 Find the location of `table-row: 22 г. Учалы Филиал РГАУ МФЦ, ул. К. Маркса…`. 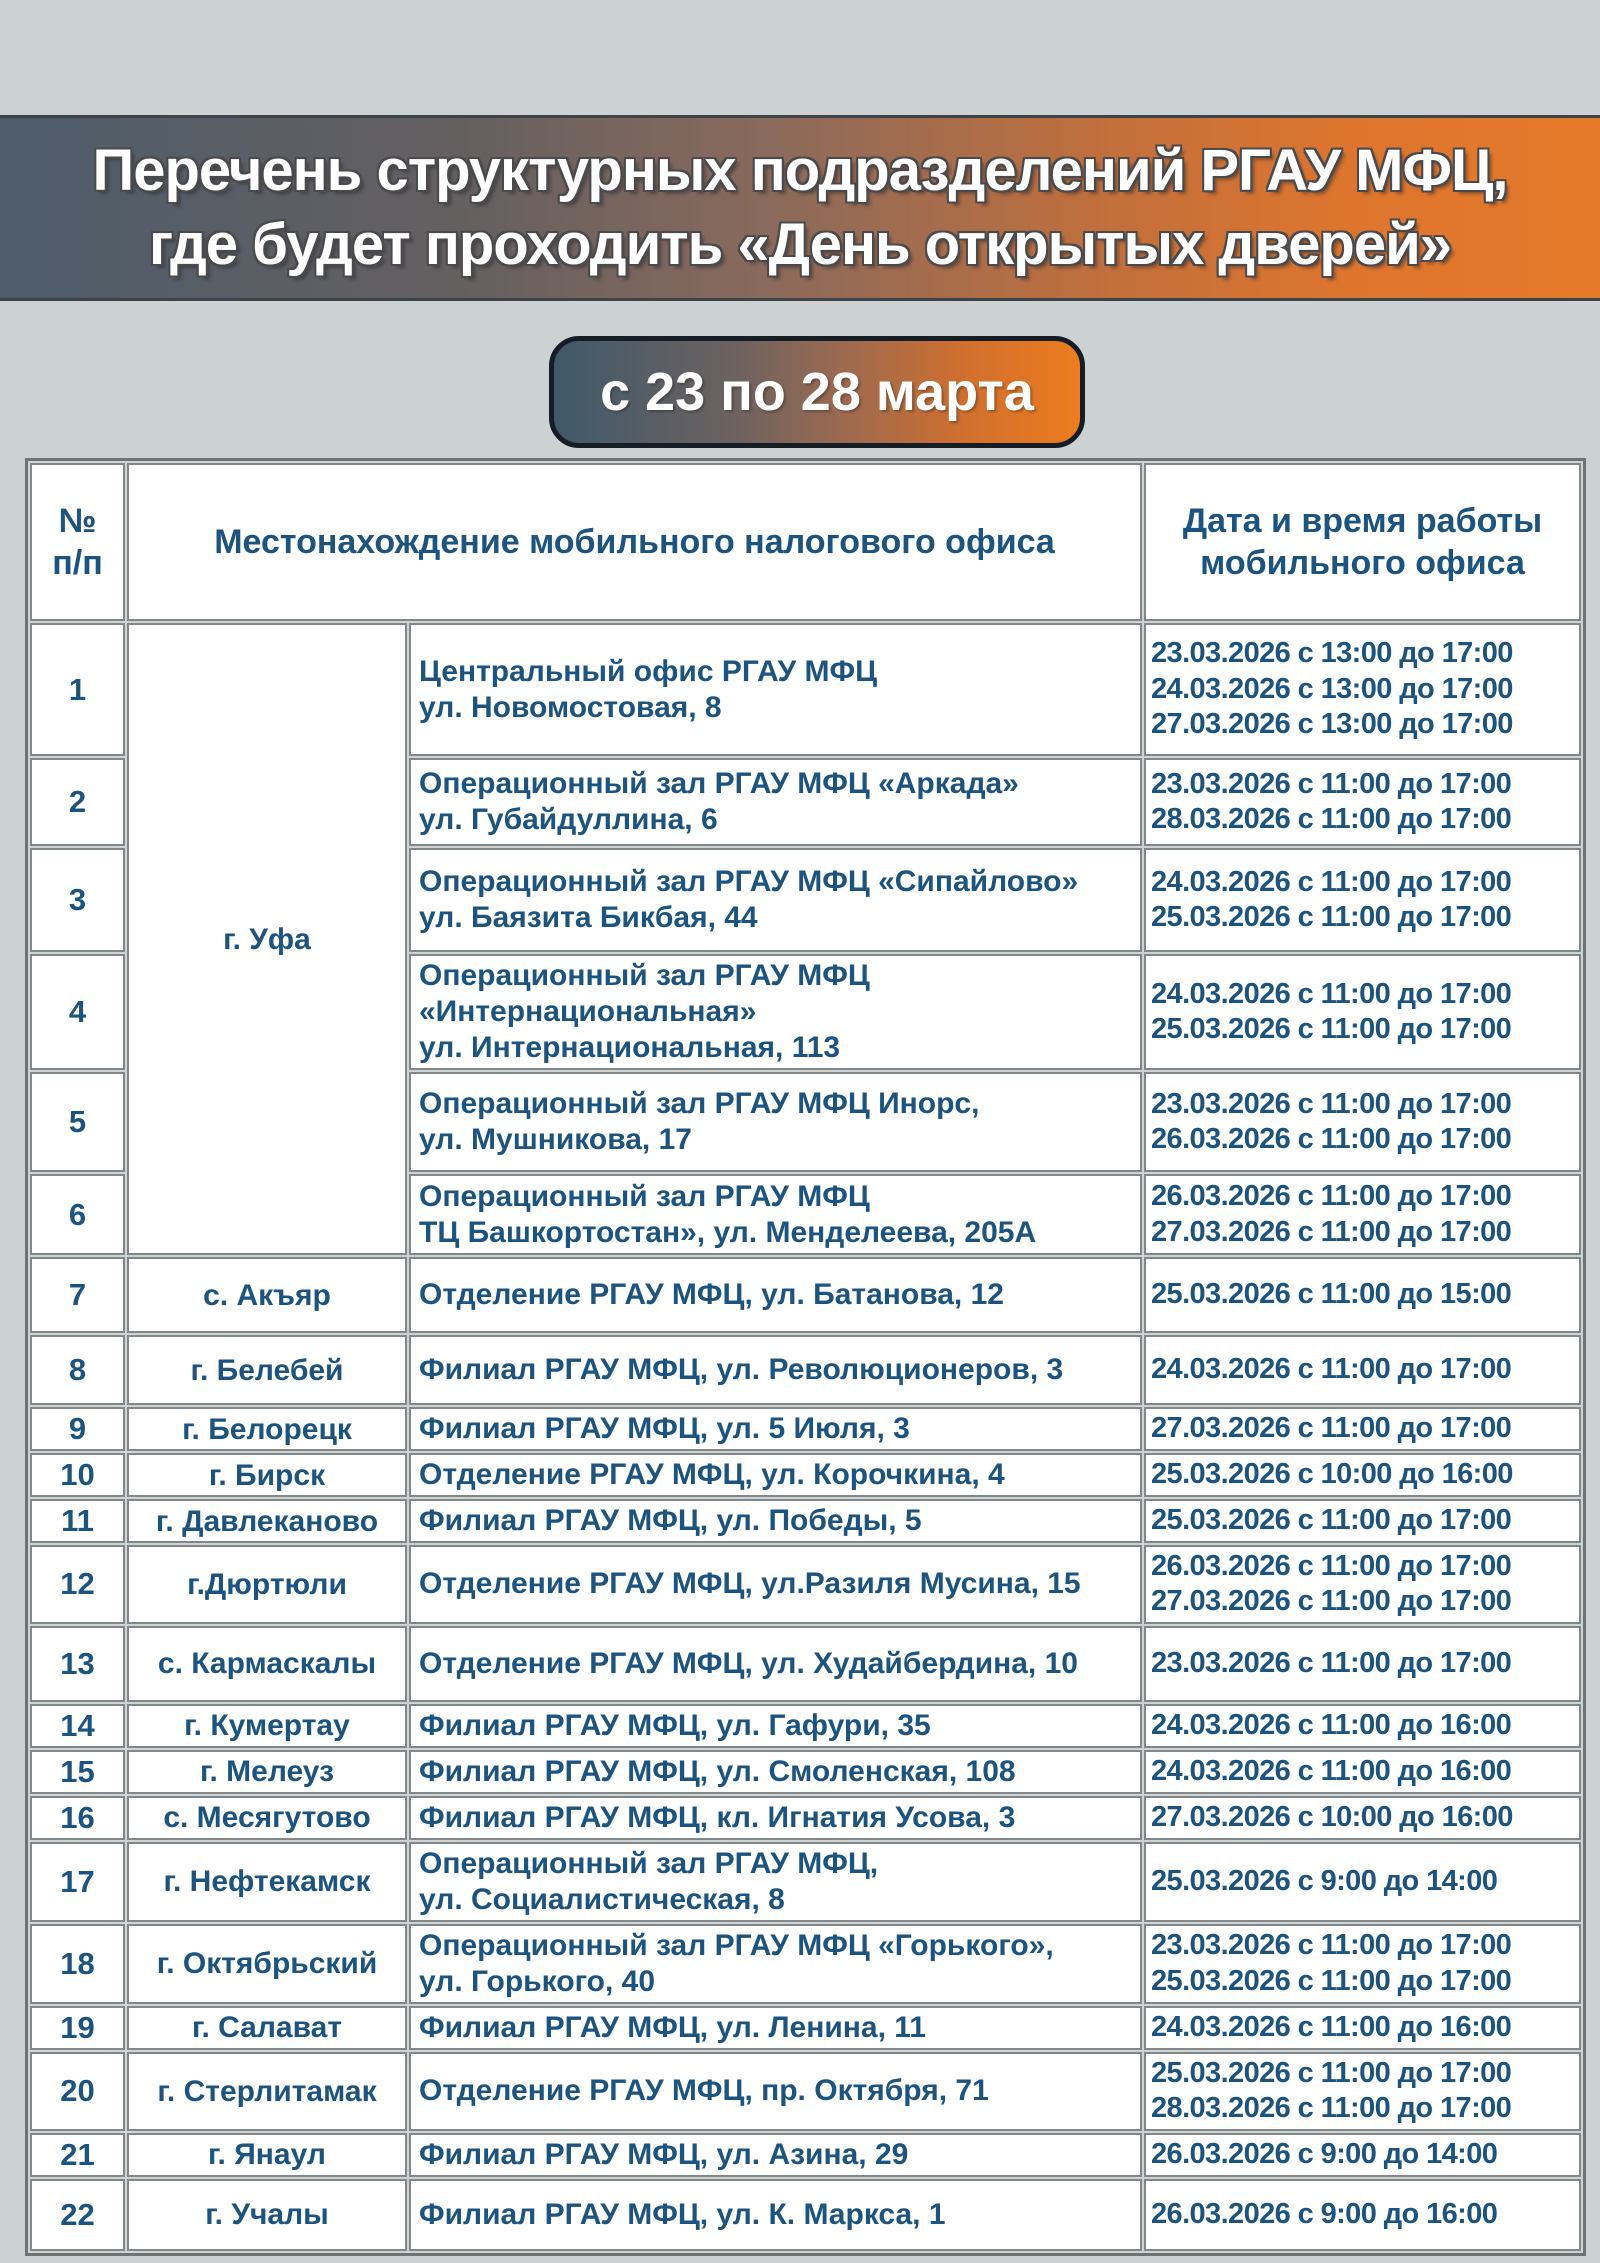

table-row: 22 г. Учалы Филиал РГАУ МФЦ, ул. К. Маркса… is located at coordinates (806, 2214).